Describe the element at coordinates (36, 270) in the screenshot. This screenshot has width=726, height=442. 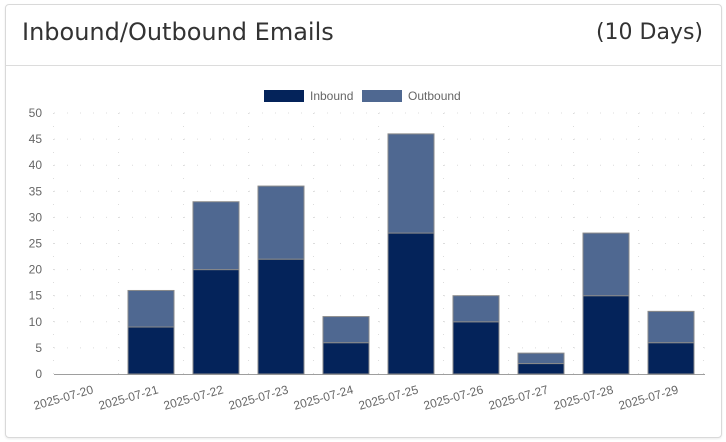
I see `y-tick-label: 20` at that location.